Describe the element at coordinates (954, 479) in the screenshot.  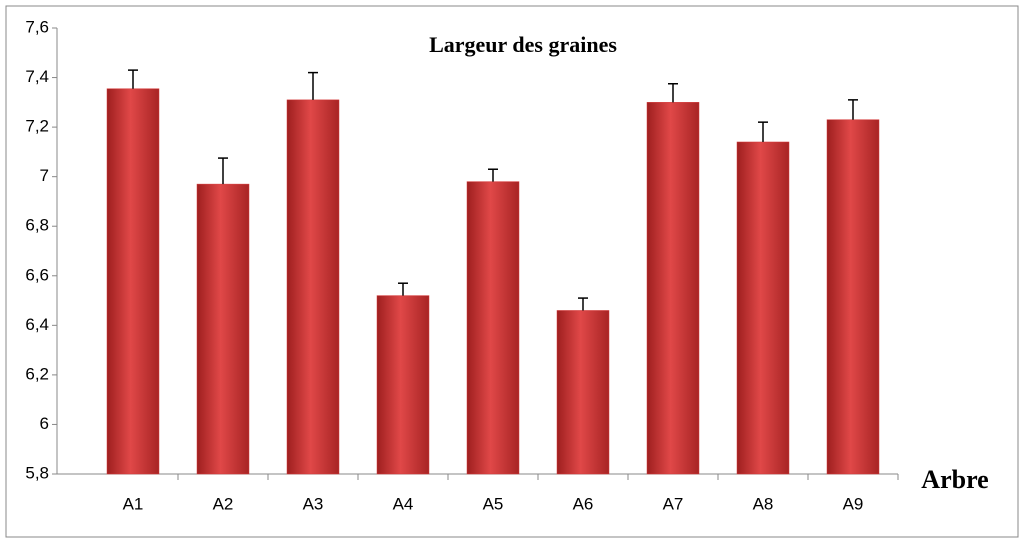
I see `x-axis-label: Arbre` at that location.